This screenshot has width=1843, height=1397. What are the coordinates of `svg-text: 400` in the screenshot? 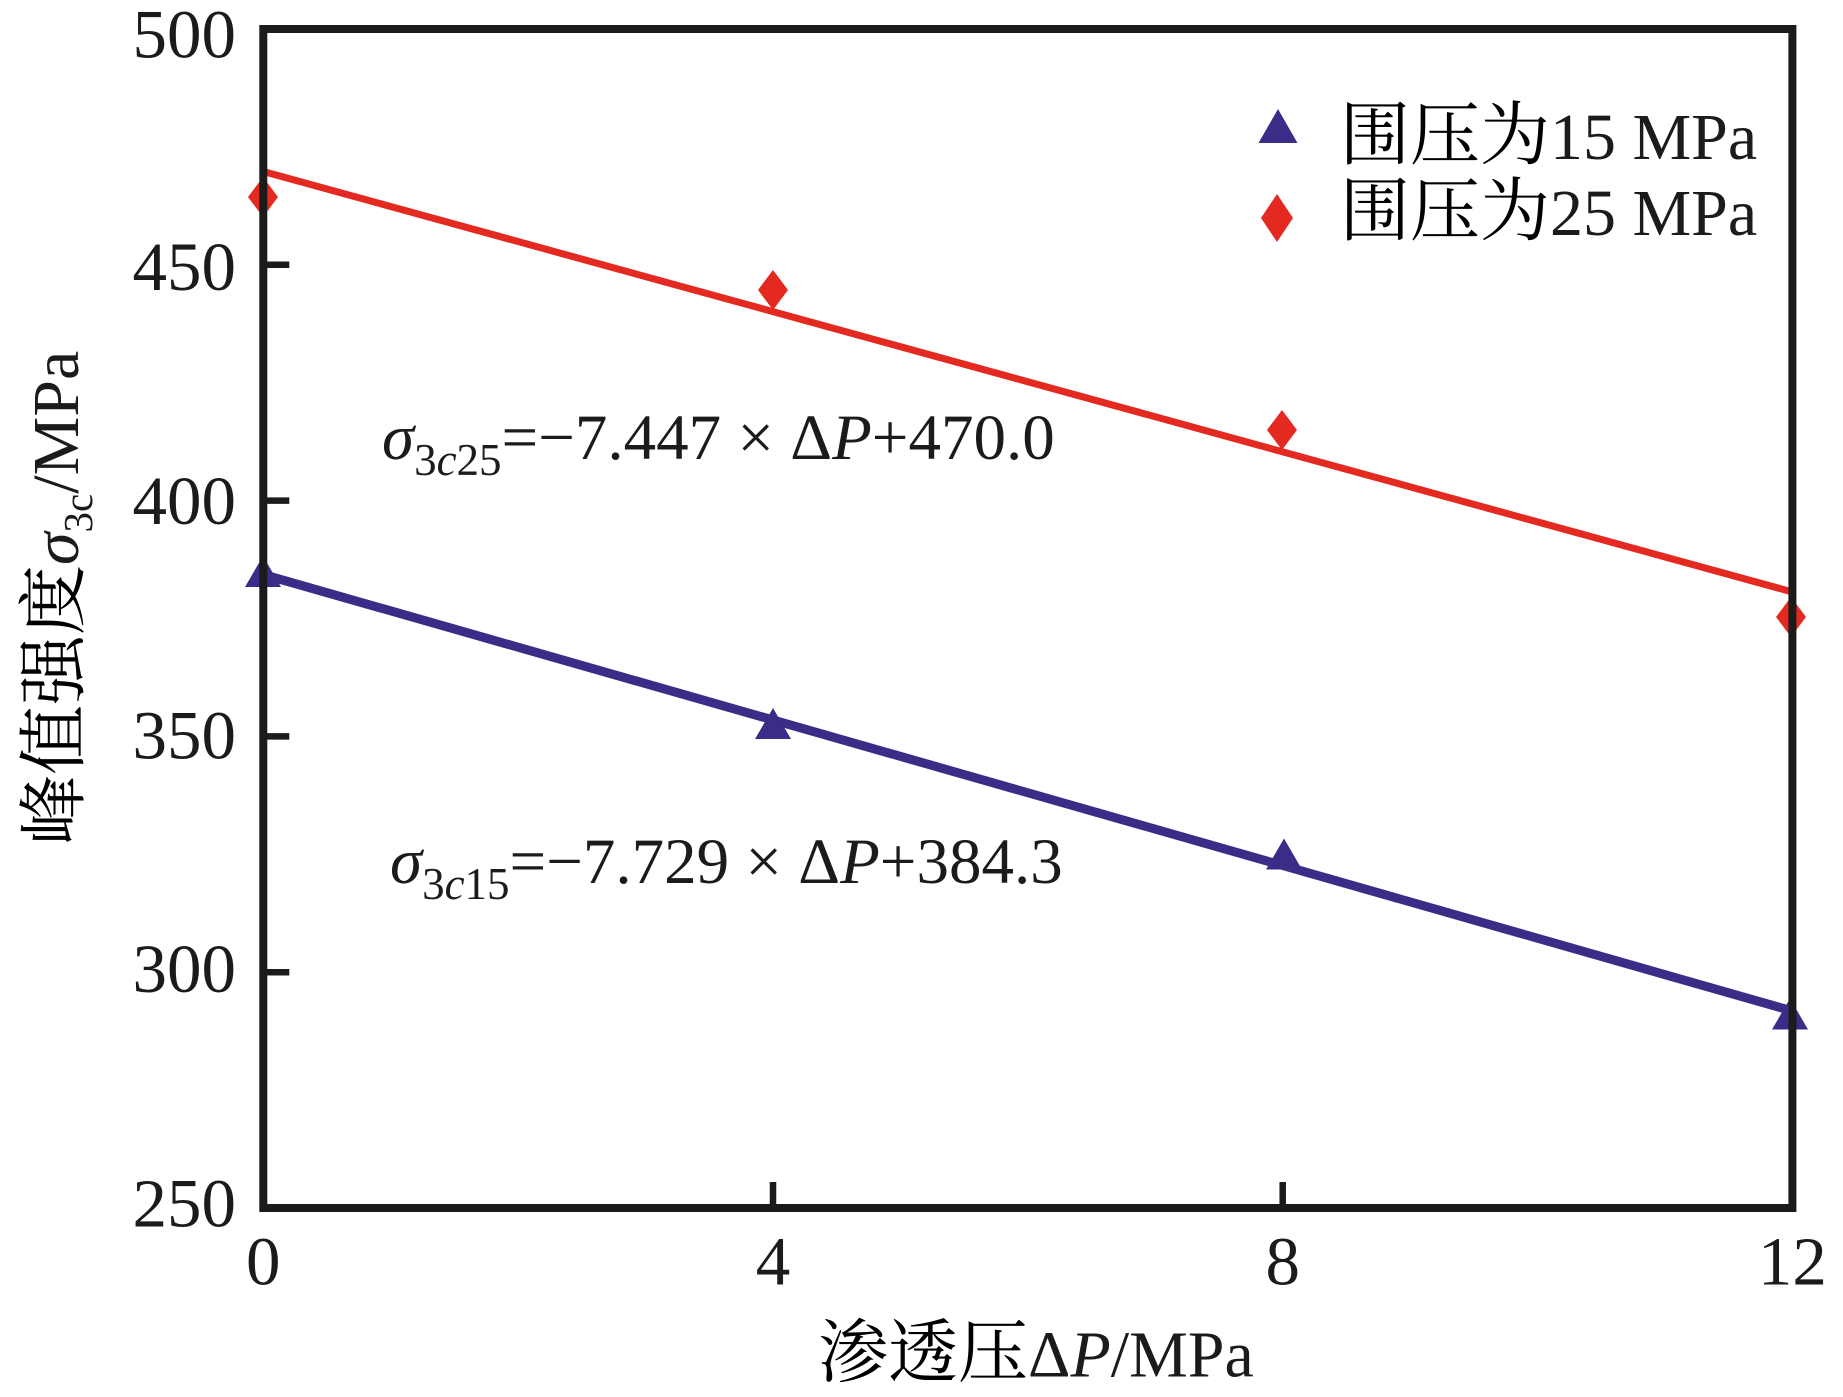 It's located at (185, 501).